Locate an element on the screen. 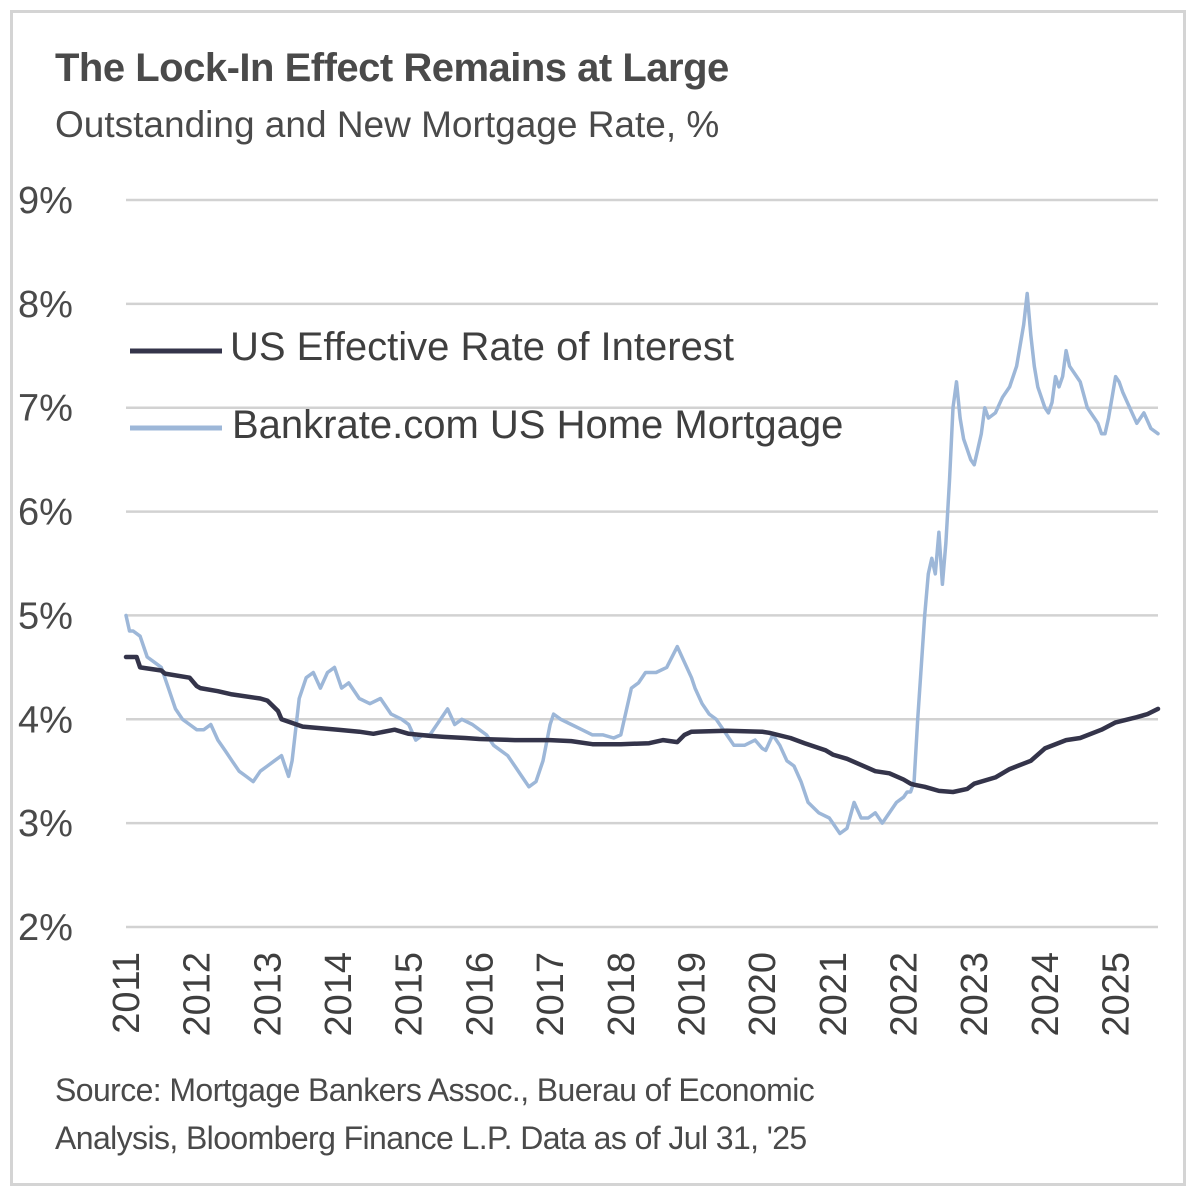  x-tick-label: 2016 is located at coordinates (480, 994).